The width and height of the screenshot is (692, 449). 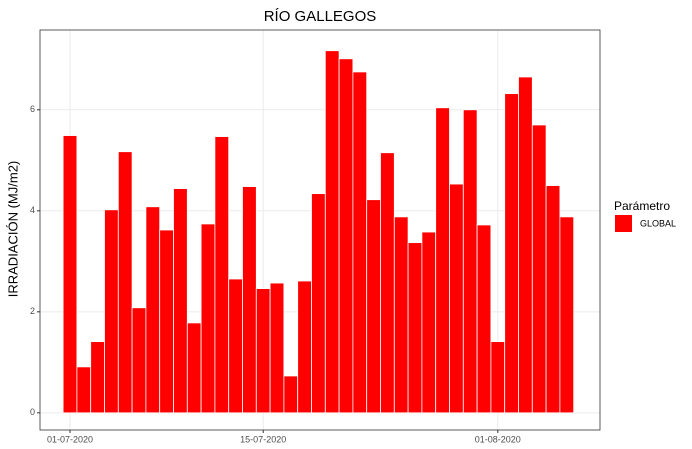 What do you see at coordinates (658, 223) in the screenshot?
I see `legend-label: GLOBAL` at bounding box center [658, 223].